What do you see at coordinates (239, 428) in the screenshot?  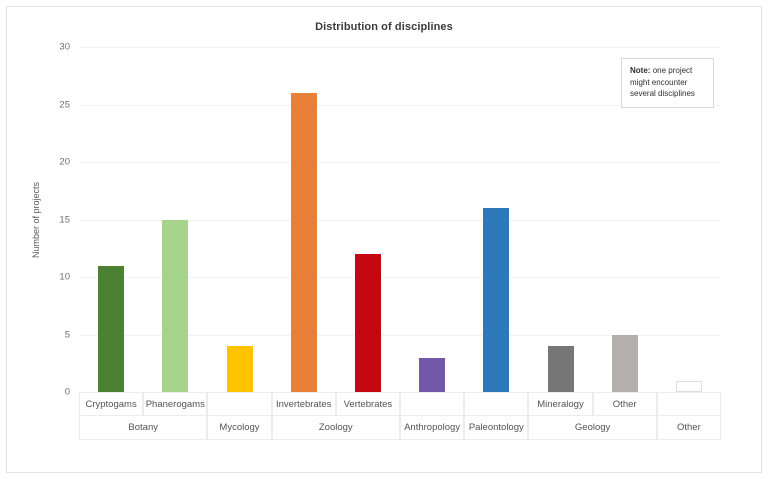 I see `x-axis-group-mycology-1: Mycology` at bounding box center [239, 428].